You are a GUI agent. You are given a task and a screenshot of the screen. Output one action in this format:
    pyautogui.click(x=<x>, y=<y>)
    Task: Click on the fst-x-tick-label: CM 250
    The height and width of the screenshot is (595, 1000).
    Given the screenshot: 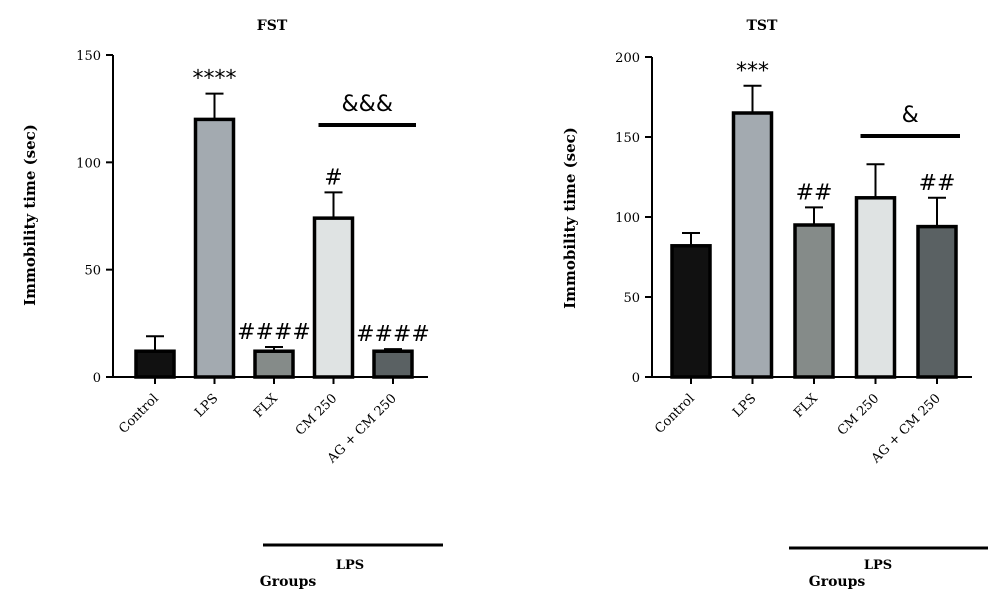 What is the action you would take?
    pyautogui.click(x=317, y=415)
    